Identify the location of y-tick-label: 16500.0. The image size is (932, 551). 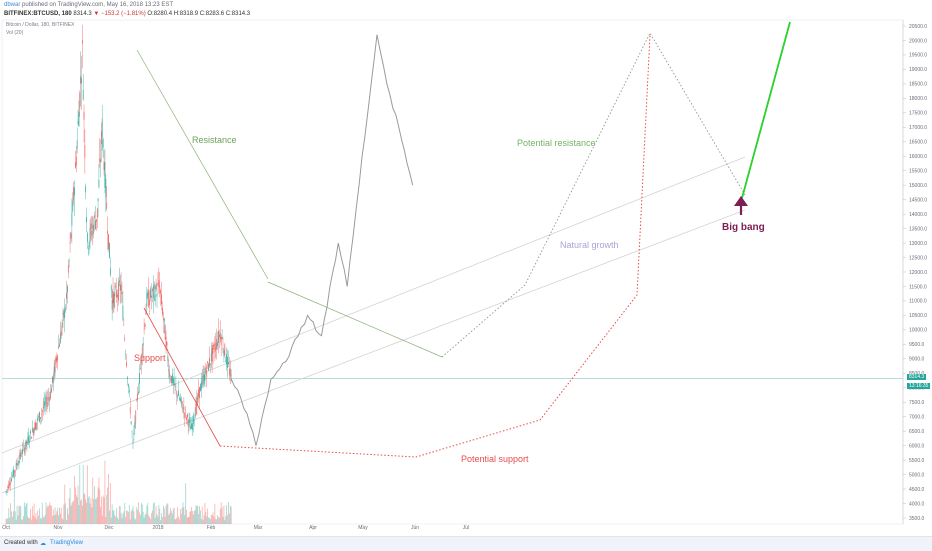
(918, 143).